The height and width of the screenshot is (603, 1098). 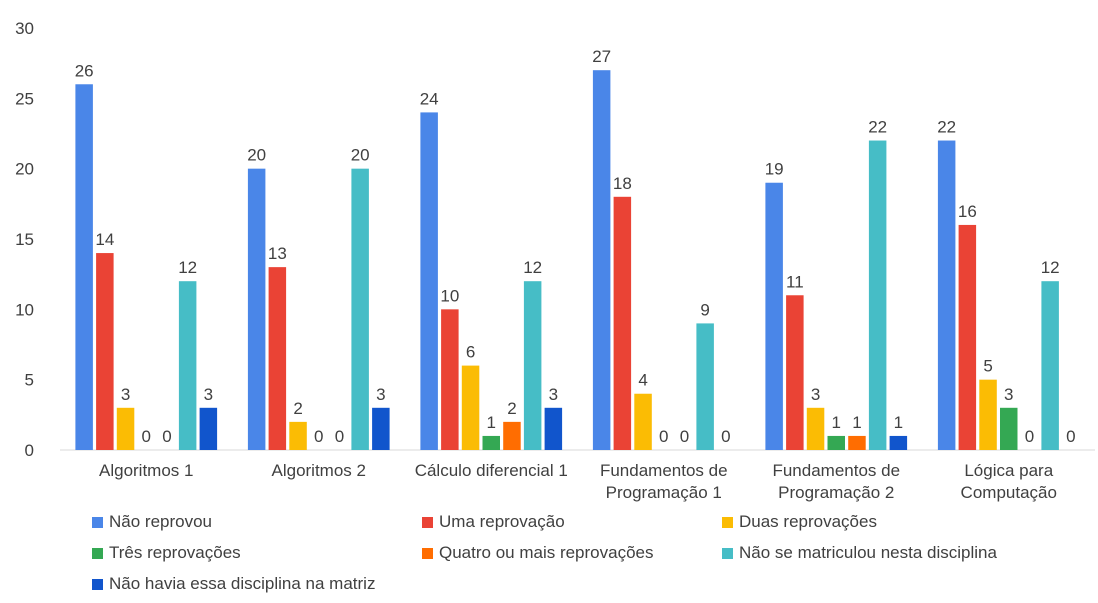 What do you see at coordinates (429, 98) in the screenshot?
I see `data-label: 24` at bounding box center [429, 98].